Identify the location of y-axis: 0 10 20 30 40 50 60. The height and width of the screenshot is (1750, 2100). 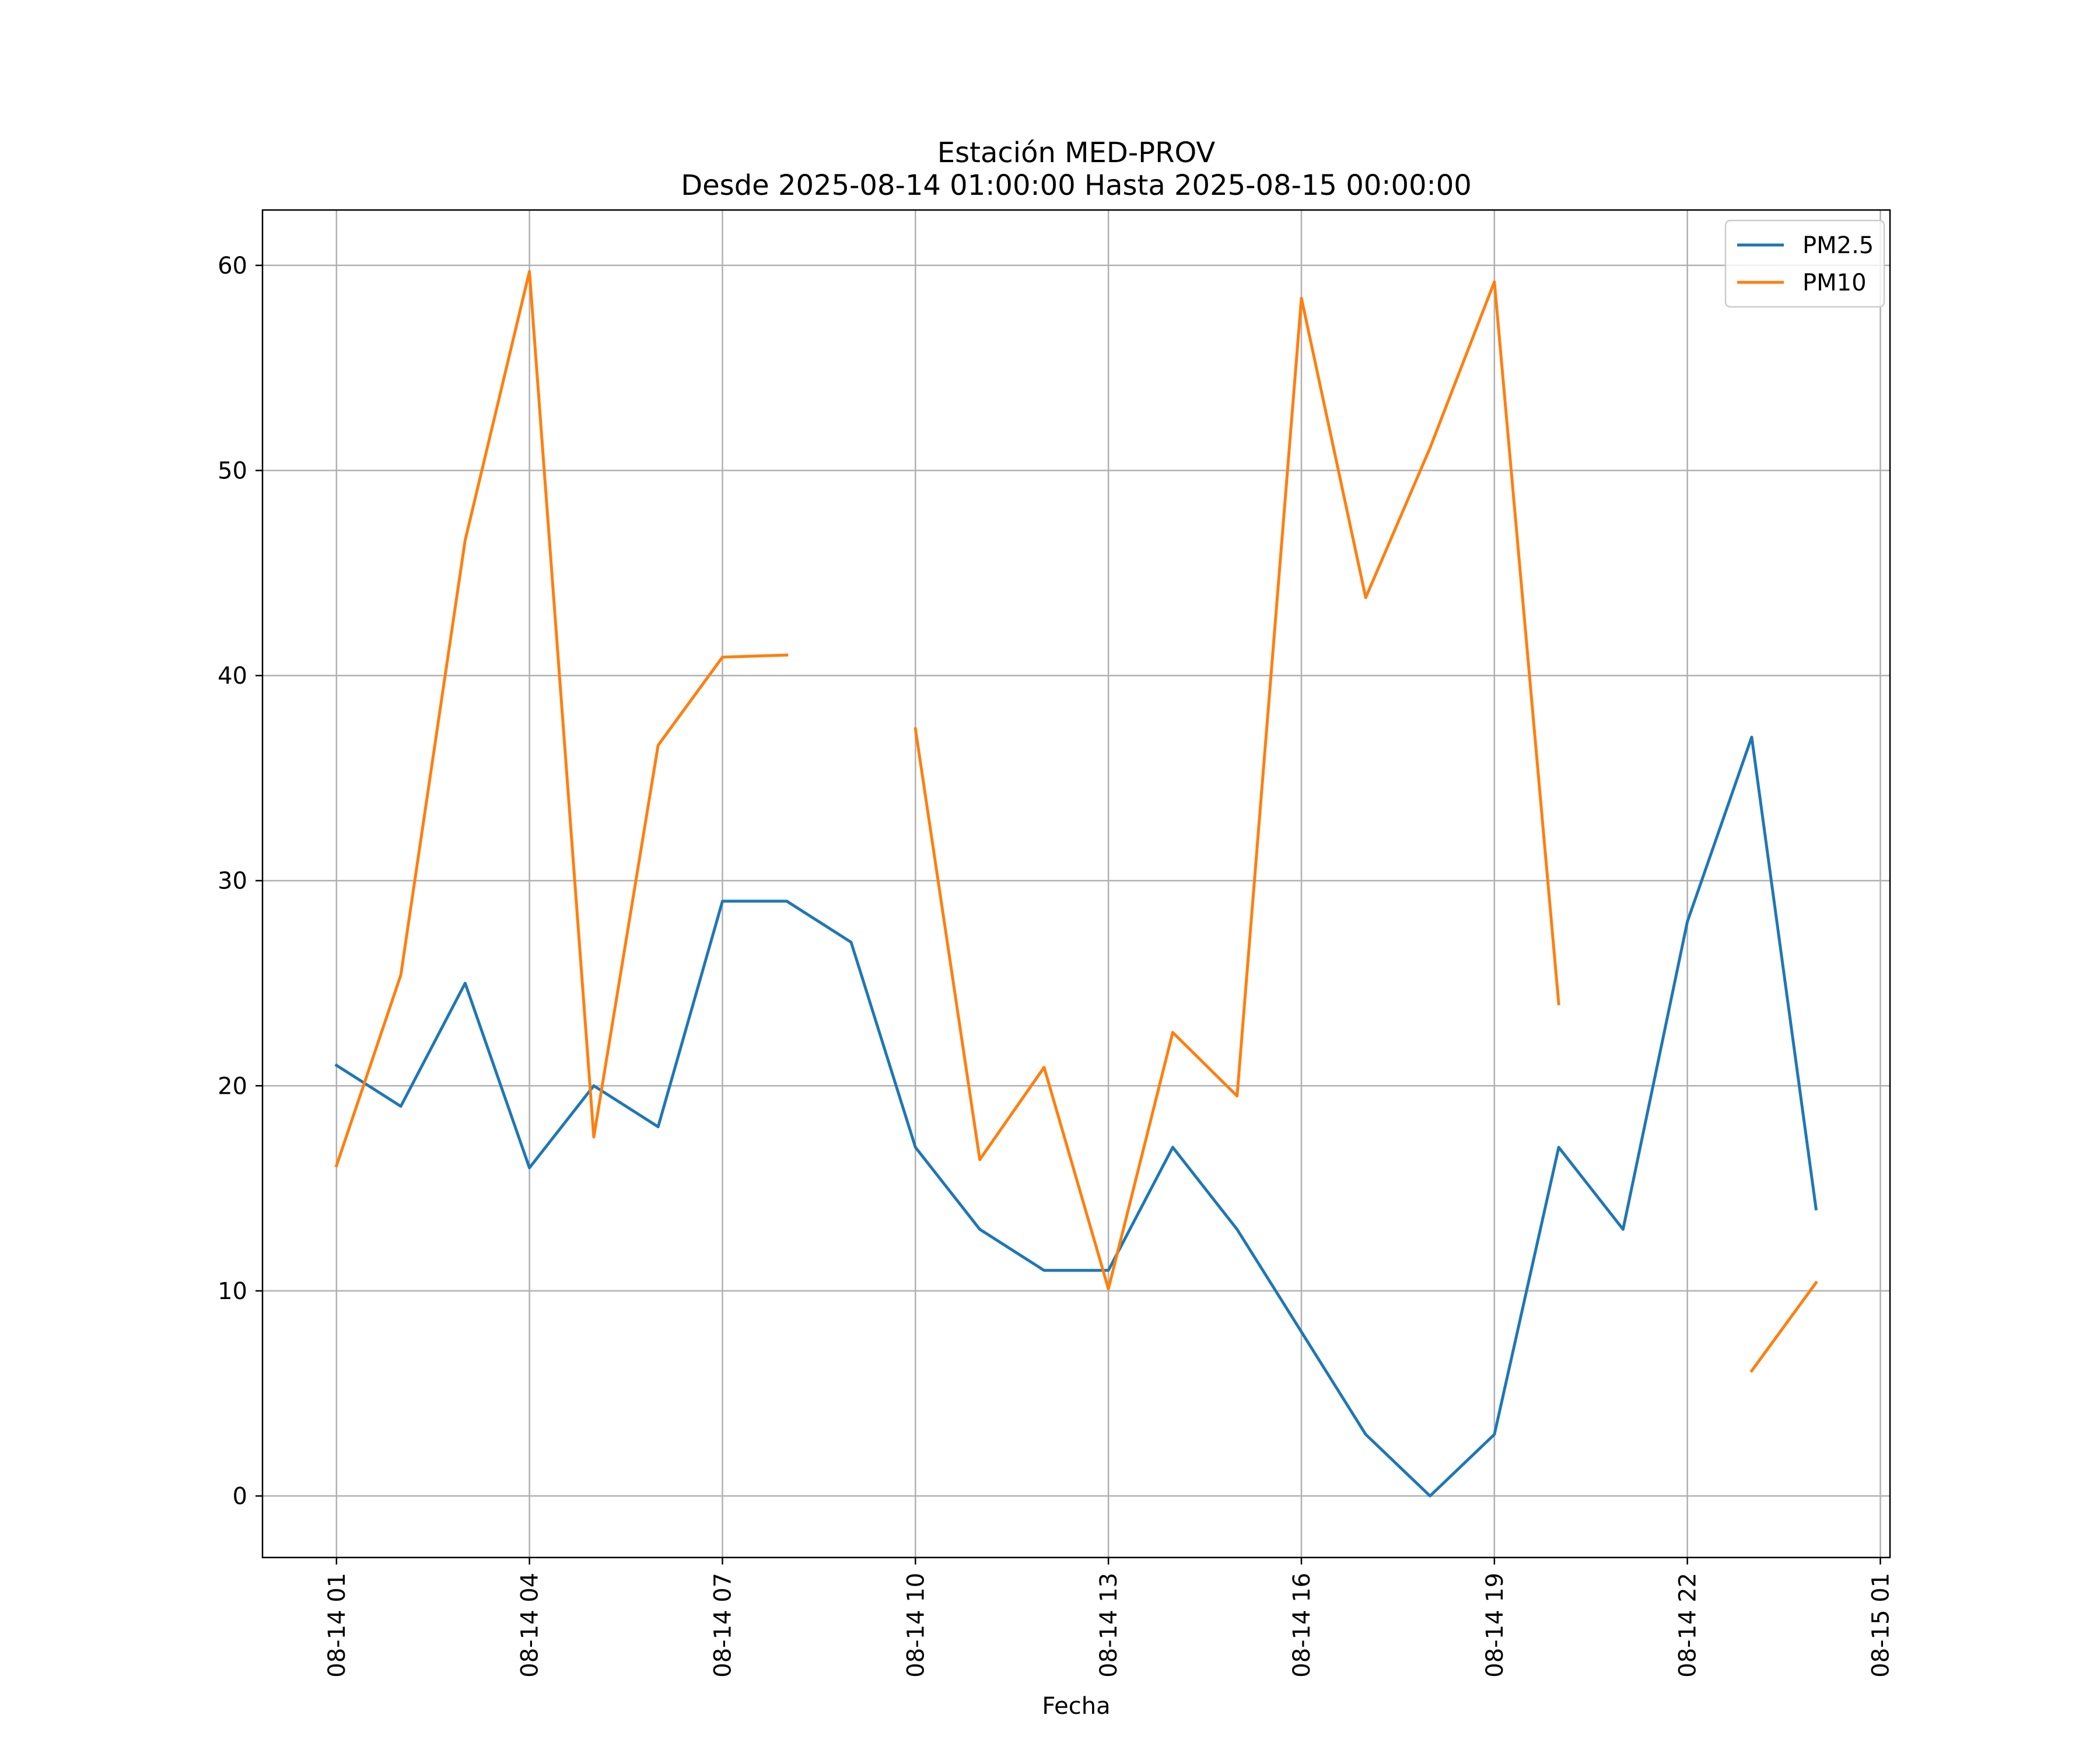
(240, 881).